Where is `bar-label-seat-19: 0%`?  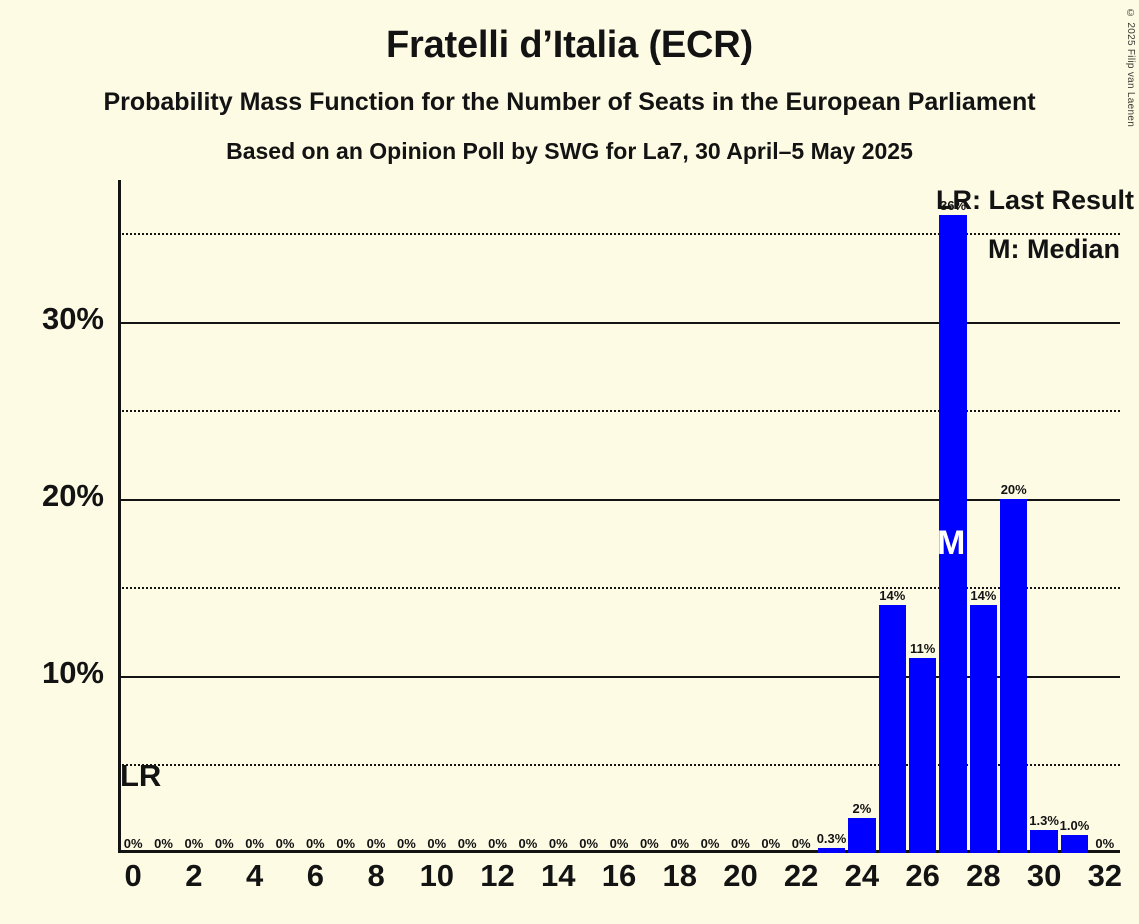 bar-label-seat-19: 0% is located at coordinates (710, 843).